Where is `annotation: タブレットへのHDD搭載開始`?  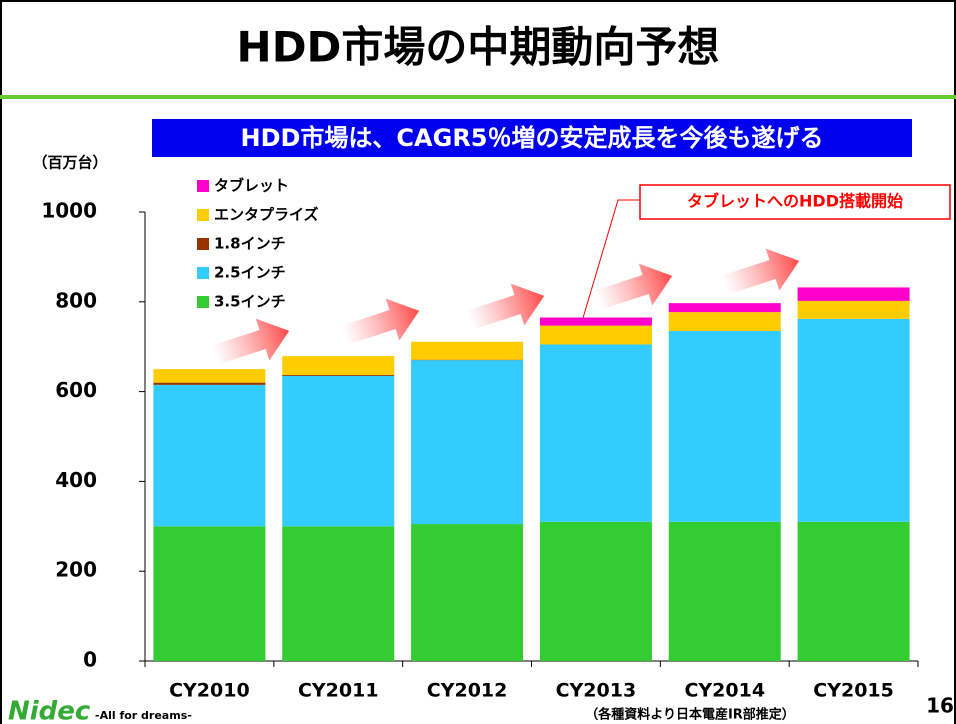
annotation: タブレットへのHDD搭載開始 is located at coordinates (795, 201).